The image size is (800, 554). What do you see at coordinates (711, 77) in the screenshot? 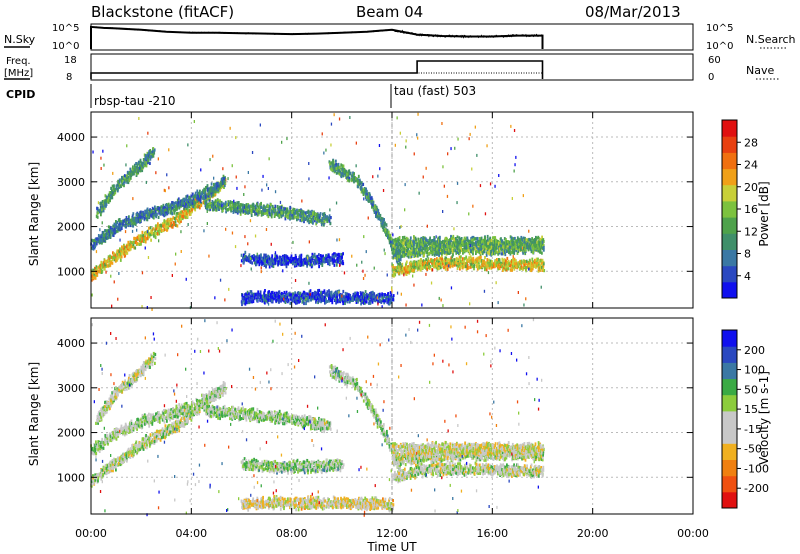
I see `nave-right-bottom: 0` at bounding box center [711, 77].